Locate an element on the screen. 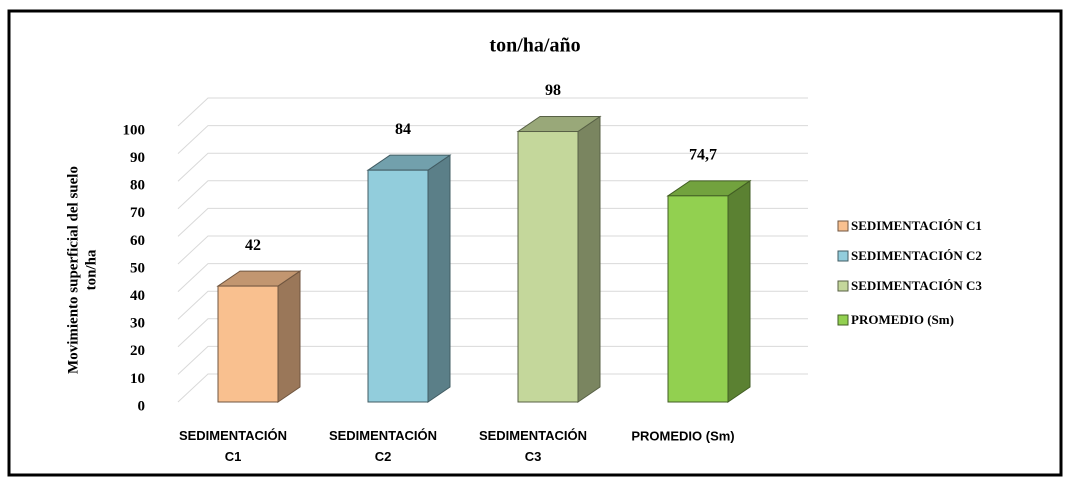  y-tick-label: 20 is located at coordinates (137, 351).